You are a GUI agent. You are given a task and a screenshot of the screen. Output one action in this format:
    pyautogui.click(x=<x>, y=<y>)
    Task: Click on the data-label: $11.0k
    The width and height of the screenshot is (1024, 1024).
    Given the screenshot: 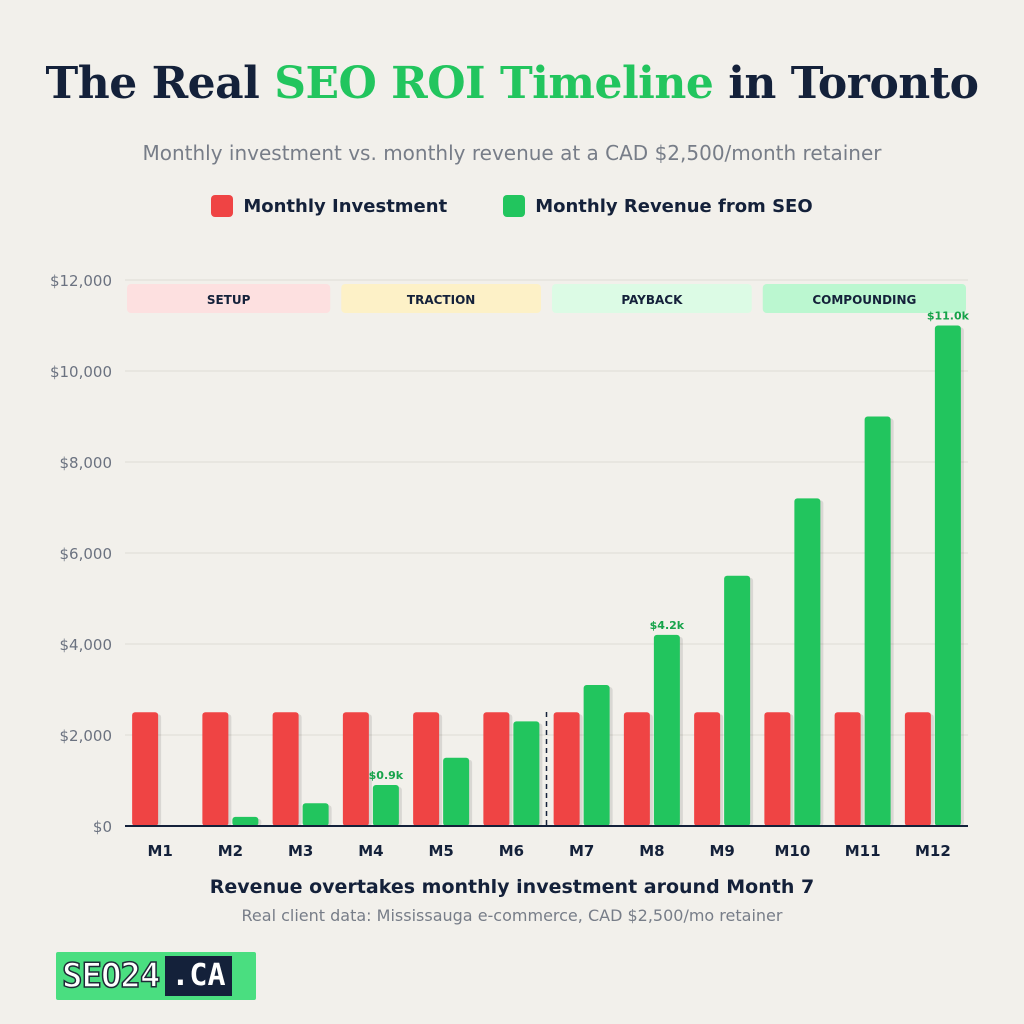 What is the action you would take?
    pyautogui.click(x=948, y=316)
    